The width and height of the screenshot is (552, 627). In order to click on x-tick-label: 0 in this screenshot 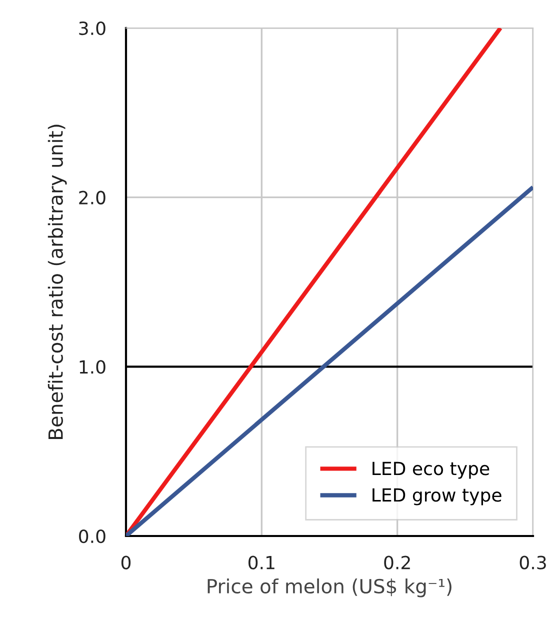, I will do `click(126, 563)`.